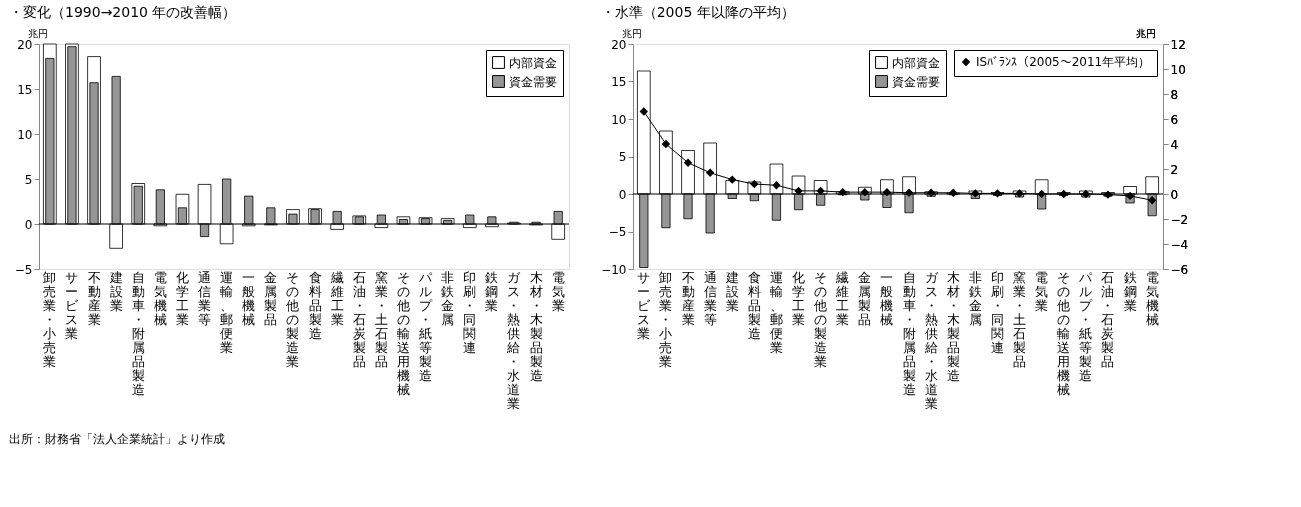  What do you see at coordinates (1174, 94) in the screenshot?
I see `y2-tick-label: 8` at bounding box center [1174, 94].